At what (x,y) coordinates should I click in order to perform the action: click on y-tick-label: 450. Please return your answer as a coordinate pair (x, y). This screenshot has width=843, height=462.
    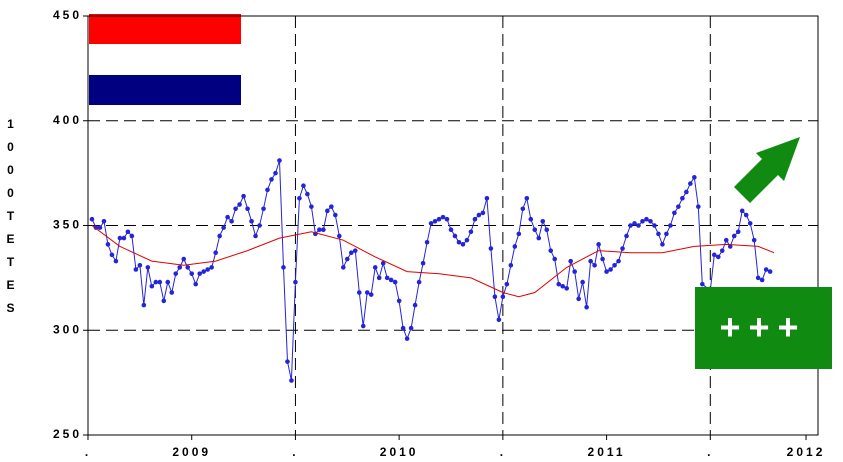
    Looking at the image, I should click on (67, 15).